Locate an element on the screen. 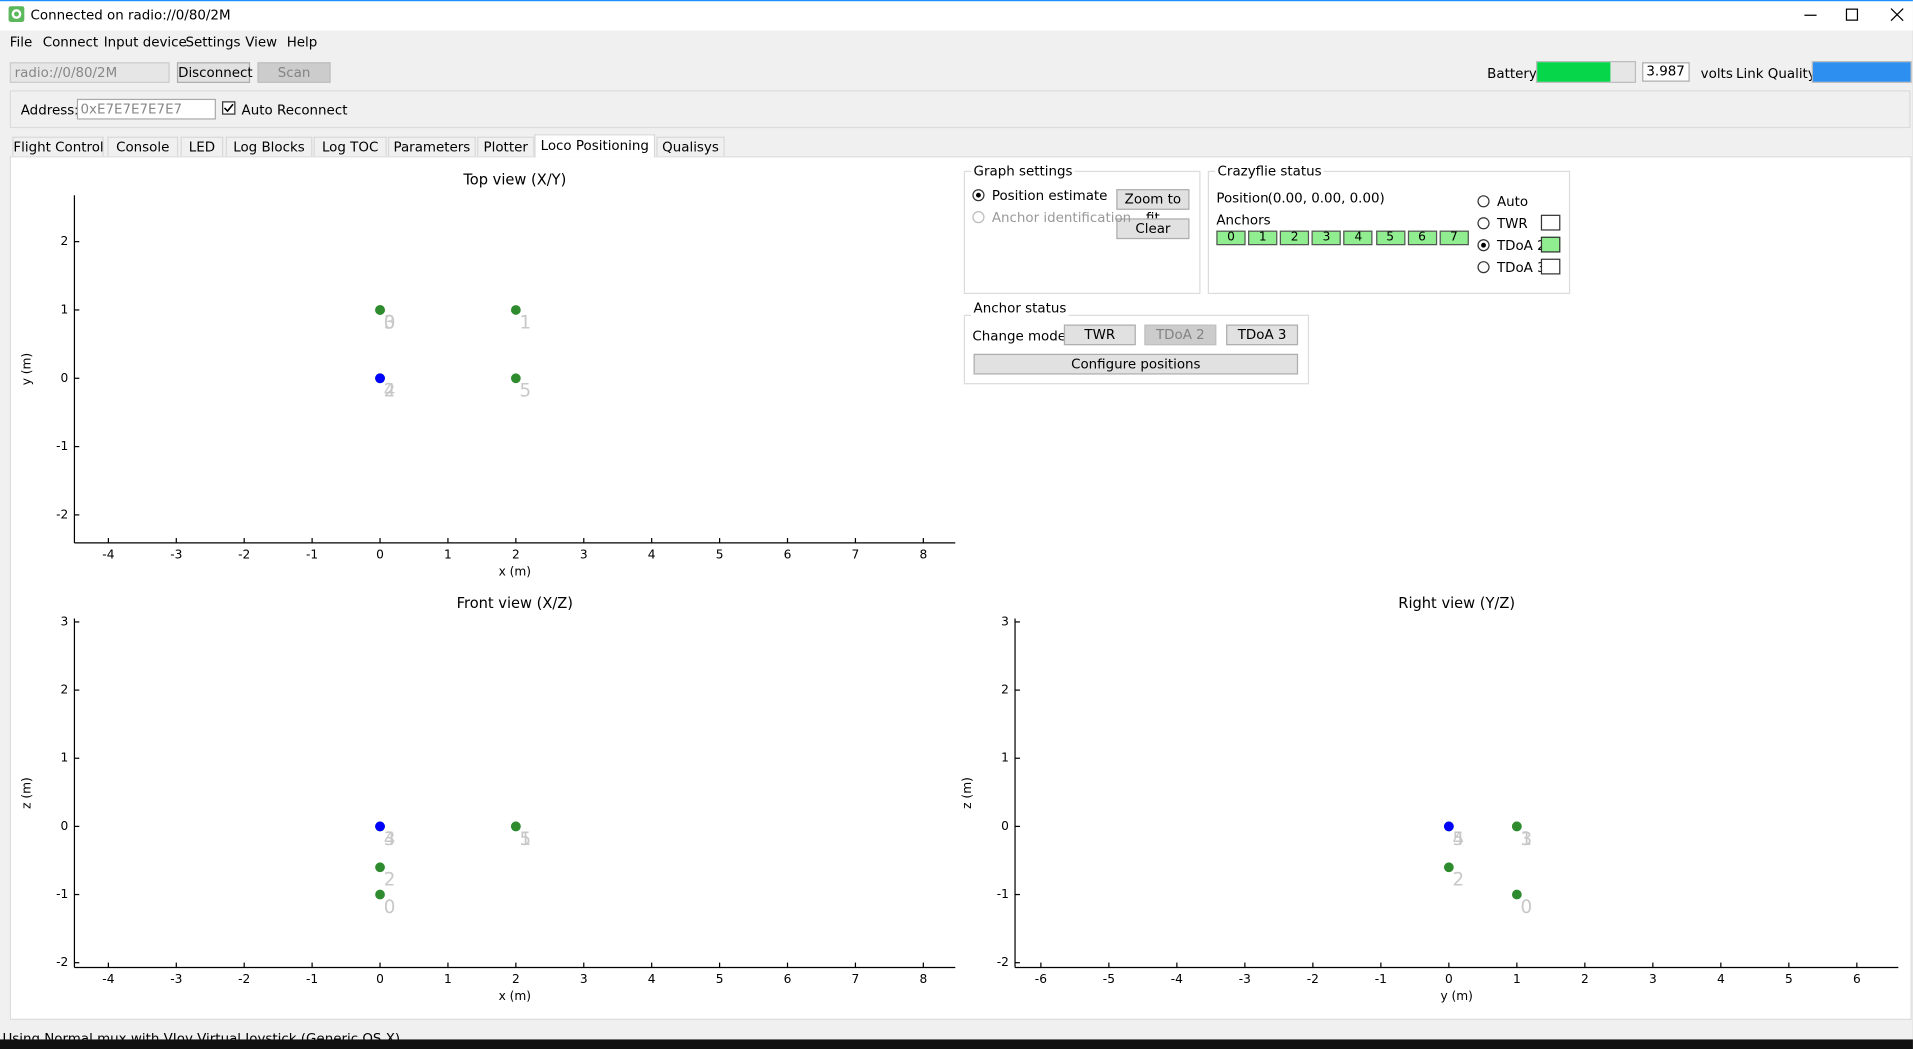  x-tick-label: 6 is located at coordinates (788, 555).